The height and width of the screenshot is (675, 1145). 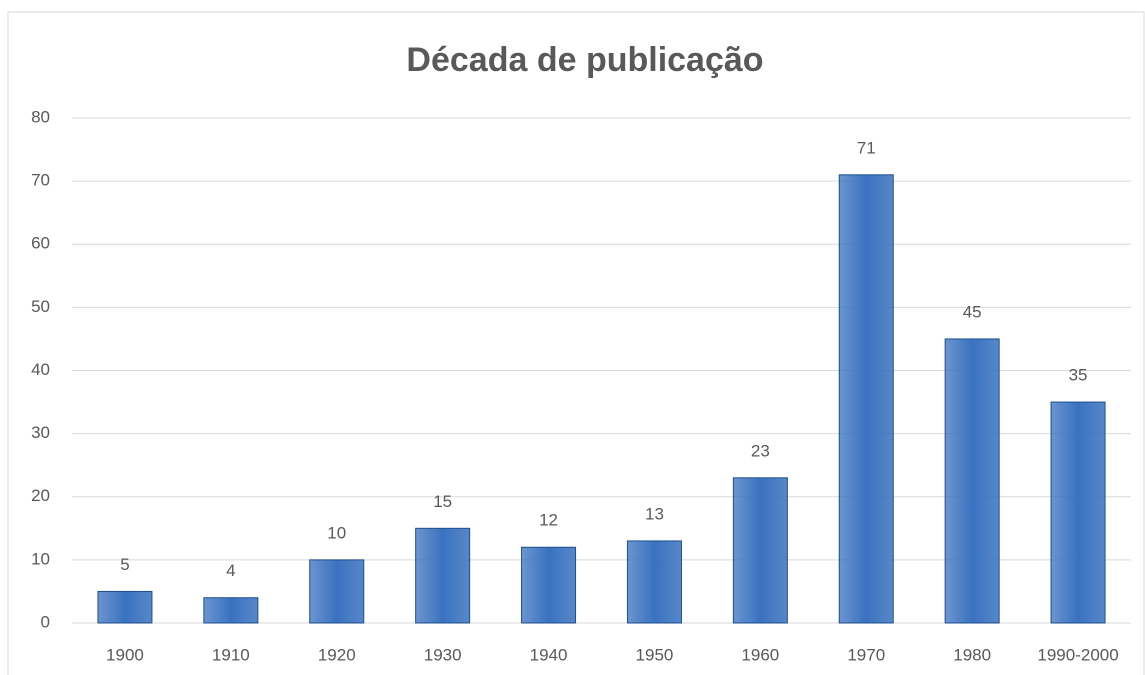 What do you see at coordinates (125, 654) in the screenshot?
I see `x-tick-label: 1900` at bounding box center [125, 654].